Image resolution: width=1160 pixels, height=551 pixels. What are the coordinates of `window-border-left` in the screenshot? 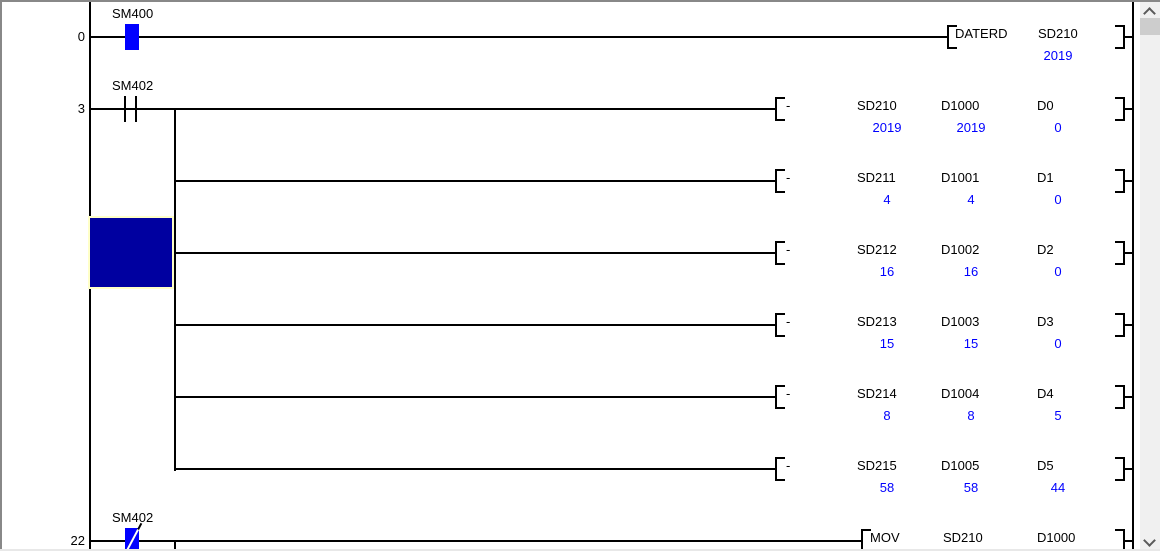 It's located at (1, 275).